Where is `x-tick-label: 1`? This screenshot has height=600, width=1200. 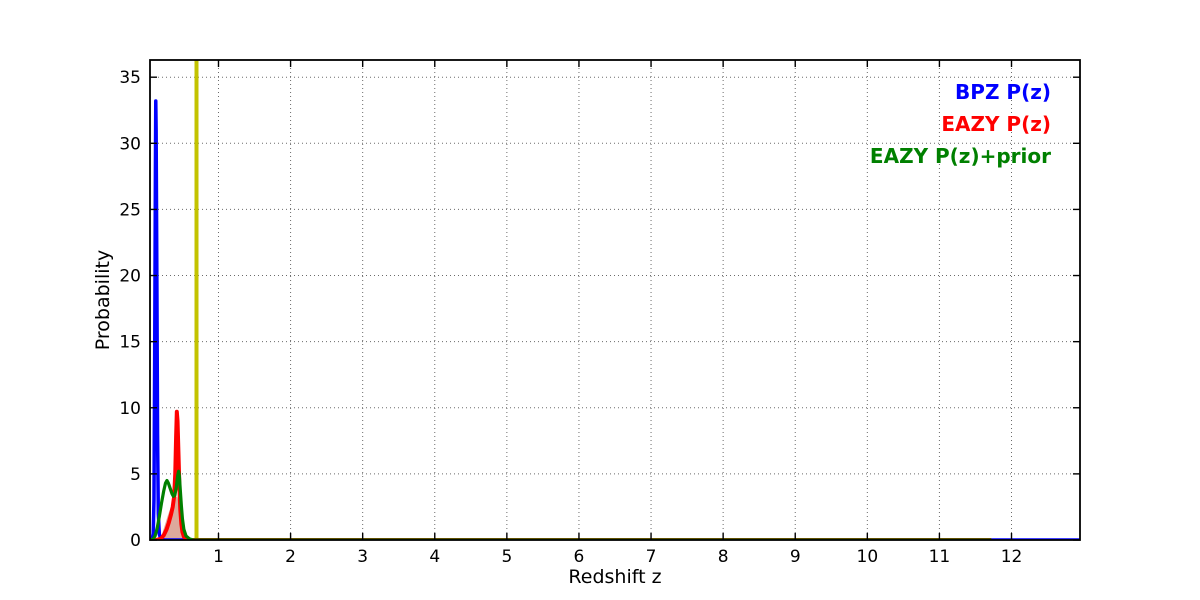 x-tick-label: 1 is located at coordinates (218, 557).